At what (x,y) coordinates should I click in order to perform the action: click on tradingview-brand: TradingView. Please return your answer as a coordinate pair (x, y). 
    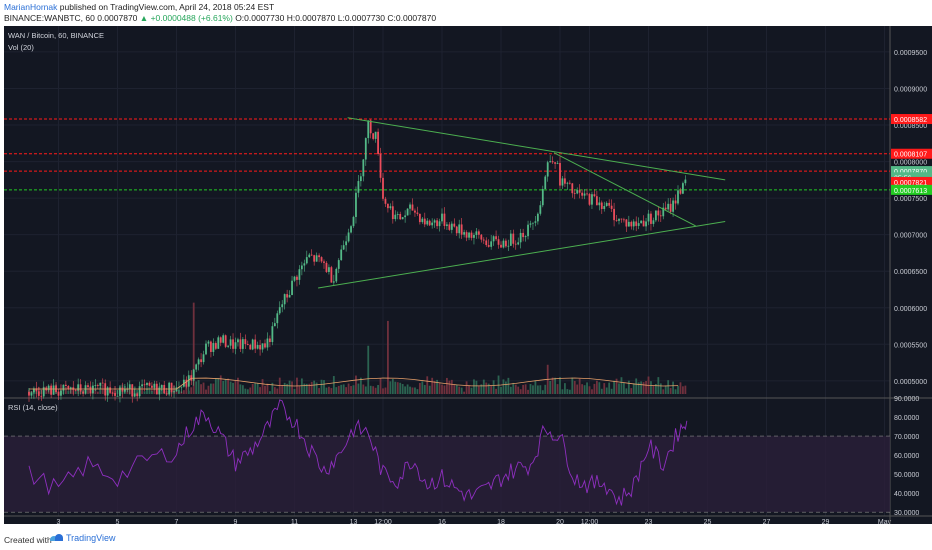
    Looking at the image, I should click on (83, 538).